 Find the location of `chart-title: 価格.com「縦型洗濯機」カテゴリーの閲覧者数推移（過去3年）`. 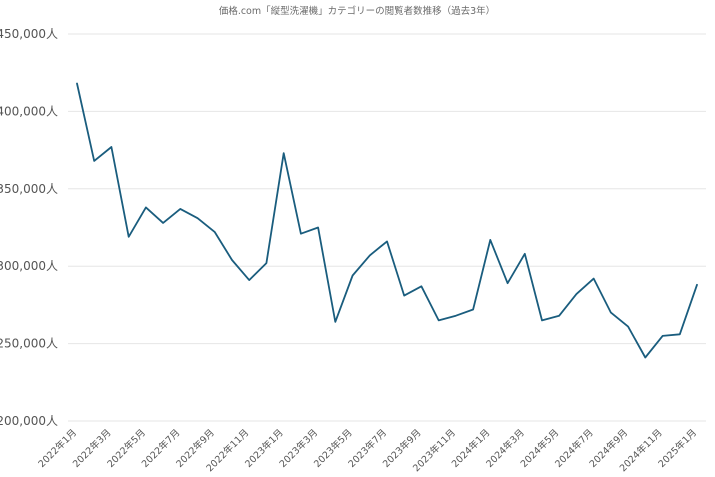

chart-title: 価格.com「縦型洗濯機」カテゴリーの閲覧者数推移（過去3年） is located at coordinates (357, 11).